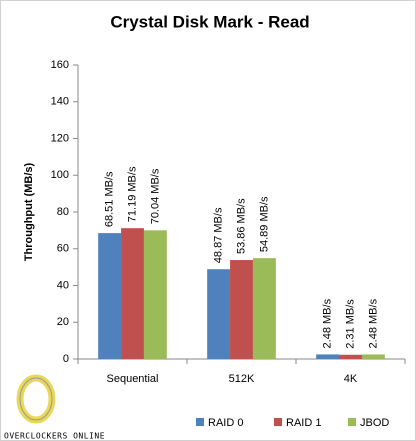 This screenshot has width=416, height=441. Describe the element at coordinates (303, 423) in the screenshot. I see `legend-label: RAID 1` at that location.